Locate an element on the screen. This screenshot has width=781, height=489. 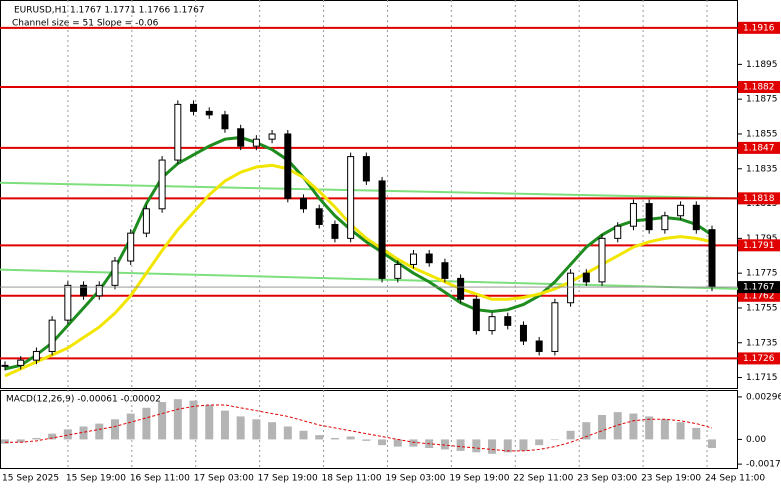
last-price-label: 1.1767 is located at coordinates (759, 288).